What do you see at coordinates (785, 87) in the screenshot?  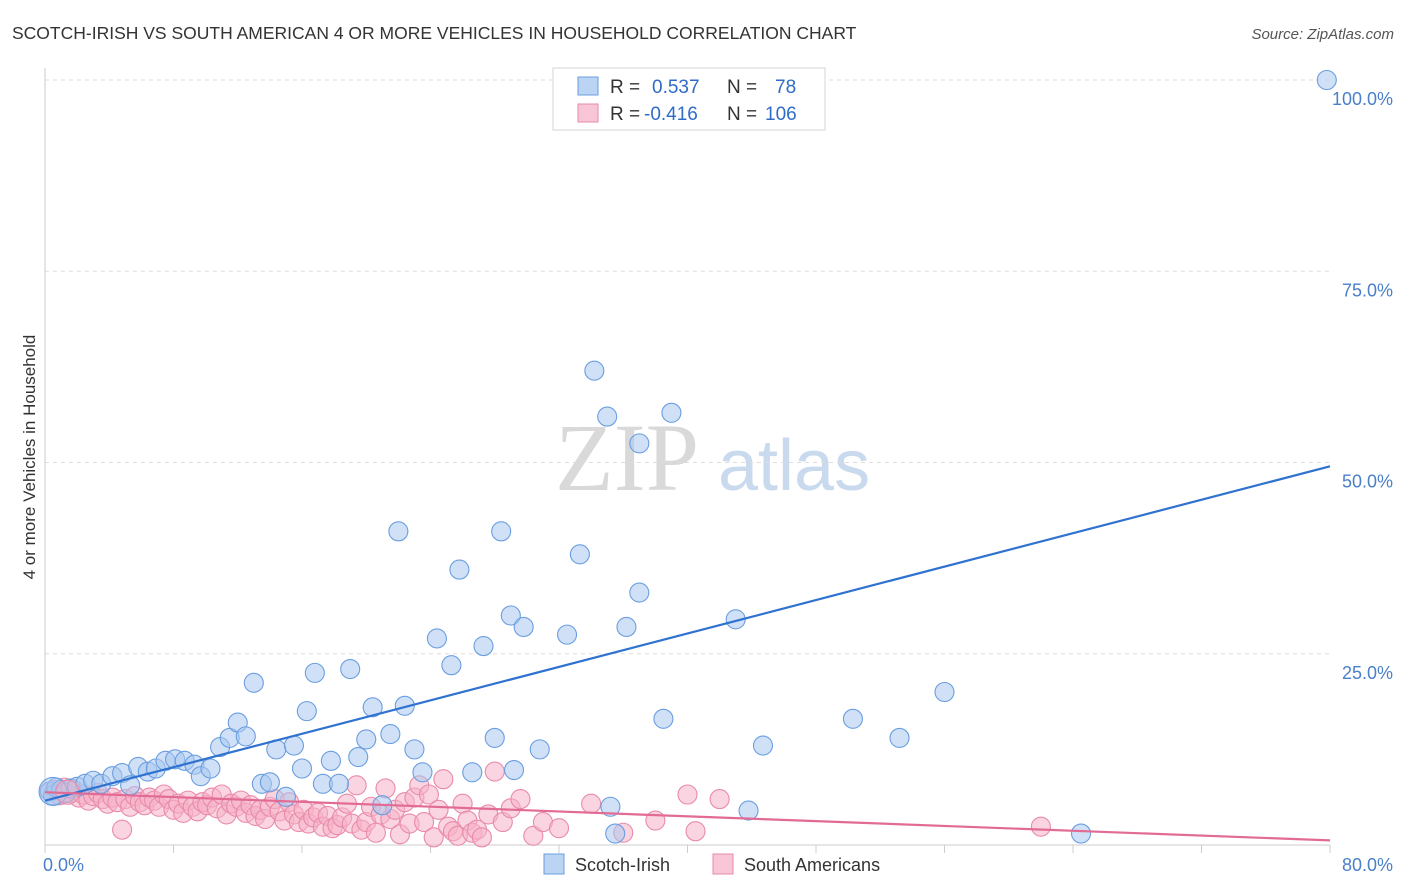 I see `legend-n-value-1: 78` at bounding box center [785, 87].